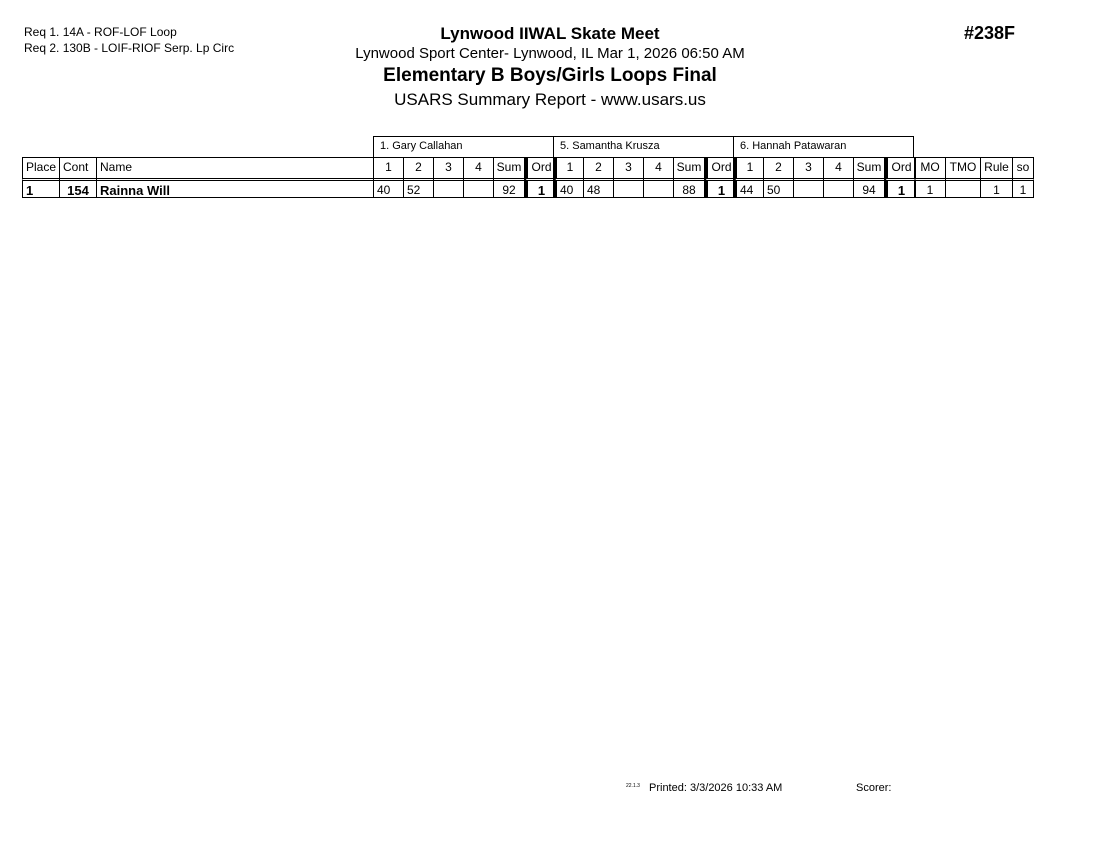  I want to click on judge-1-header-2: 2, so click(418, 168).